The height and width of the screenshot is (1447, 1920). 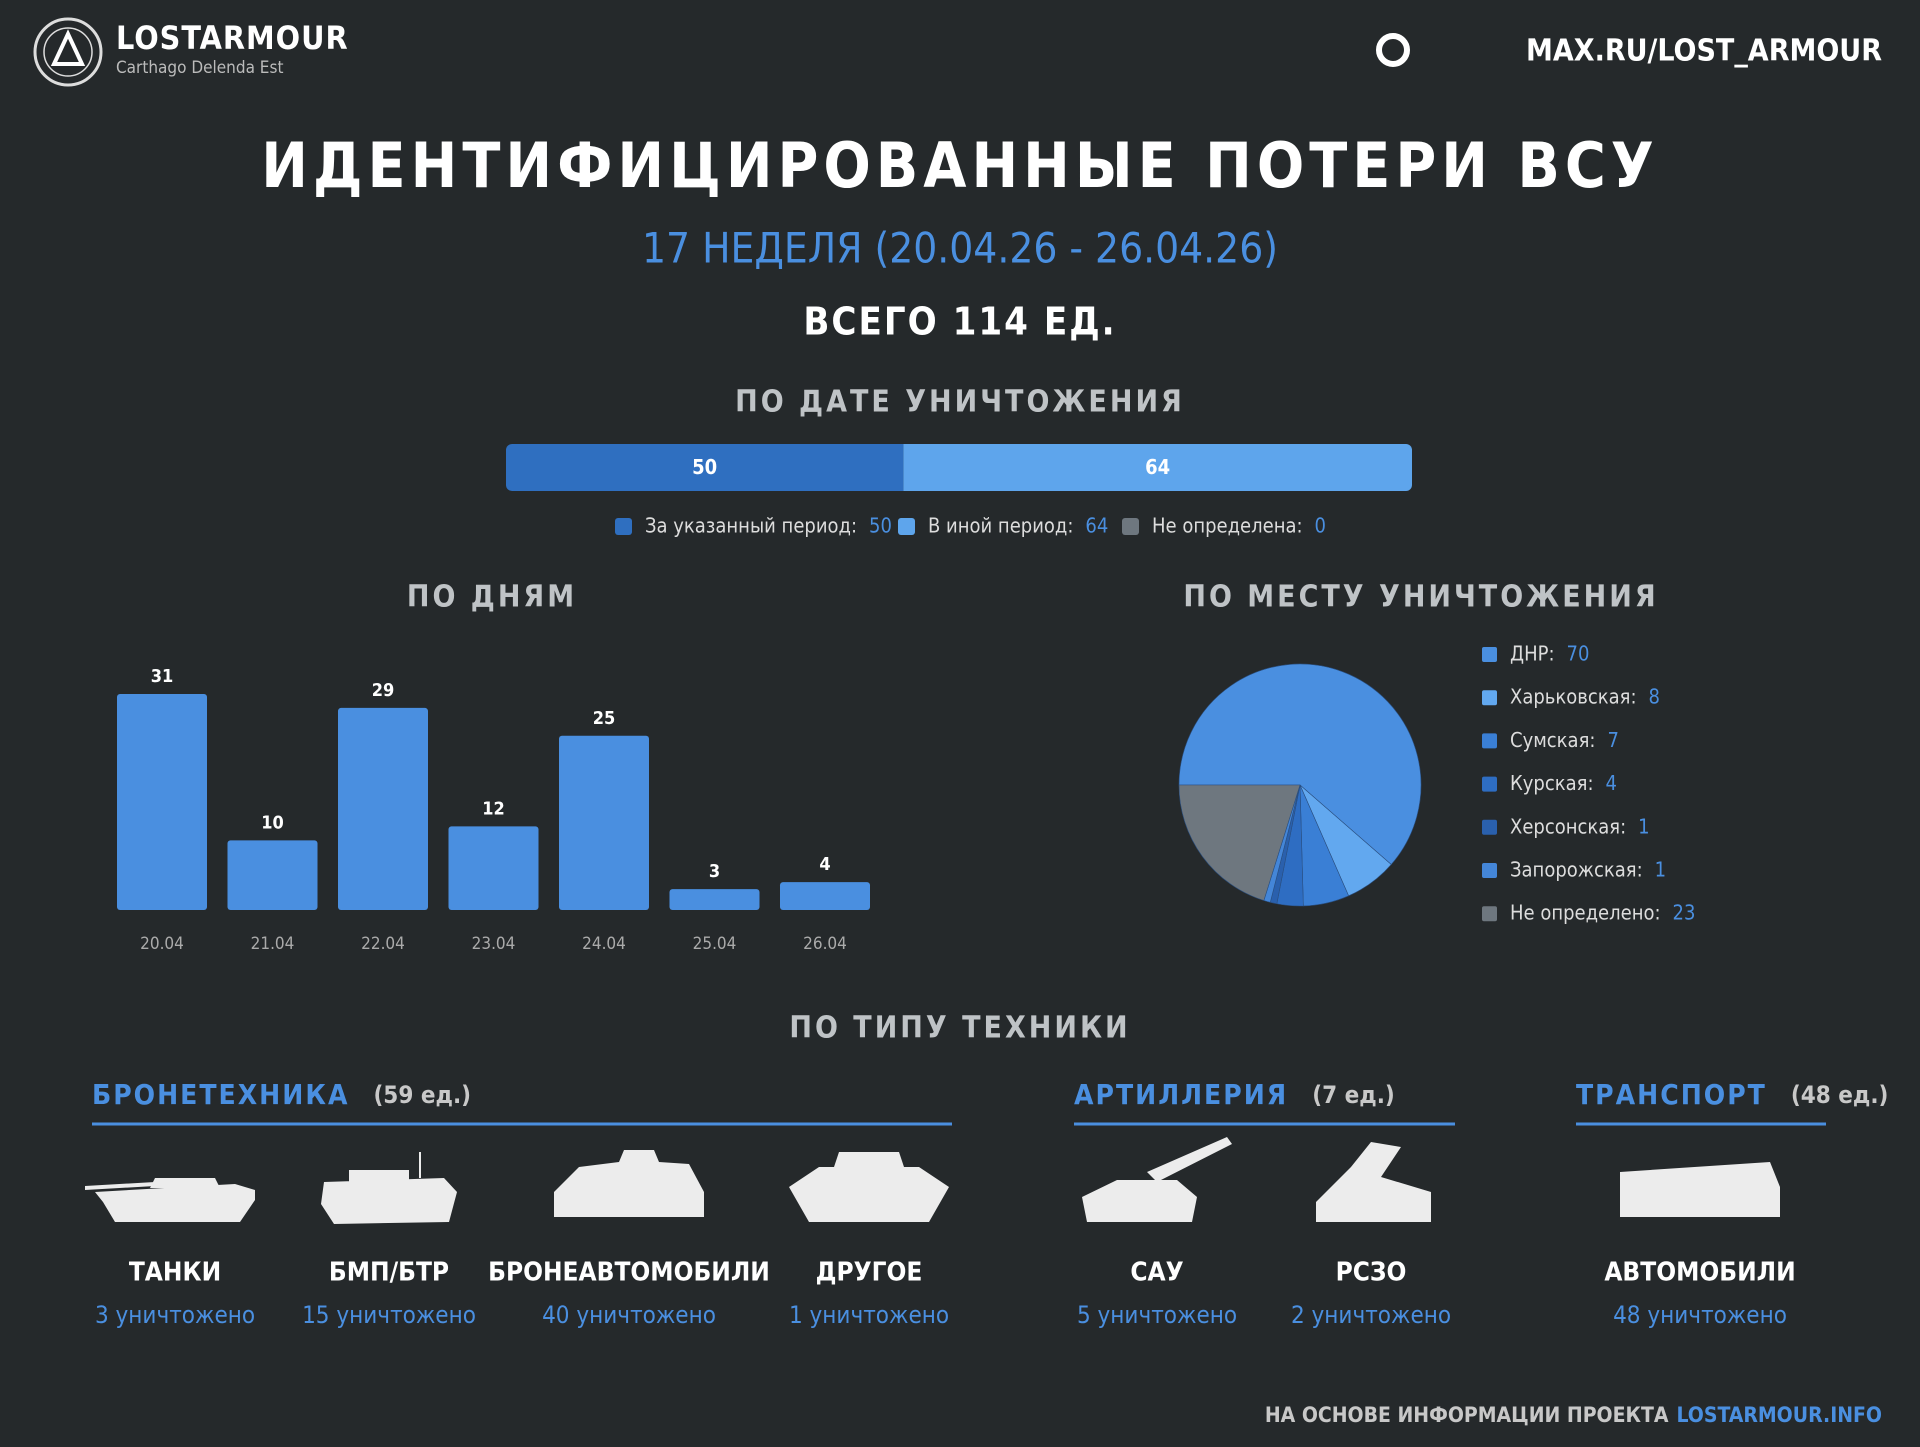 What do you see at coordinates (162, 944) in the screenshot?
I see `x-tick-label: 20.04` at bounding box center [162, 944].